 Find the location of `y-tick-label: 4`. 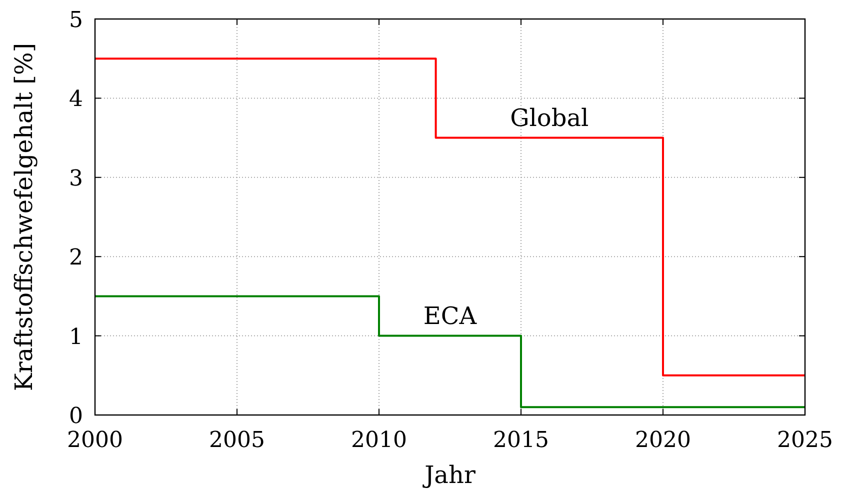

y-tick-label: 4 is located at coordinates (76, 99).